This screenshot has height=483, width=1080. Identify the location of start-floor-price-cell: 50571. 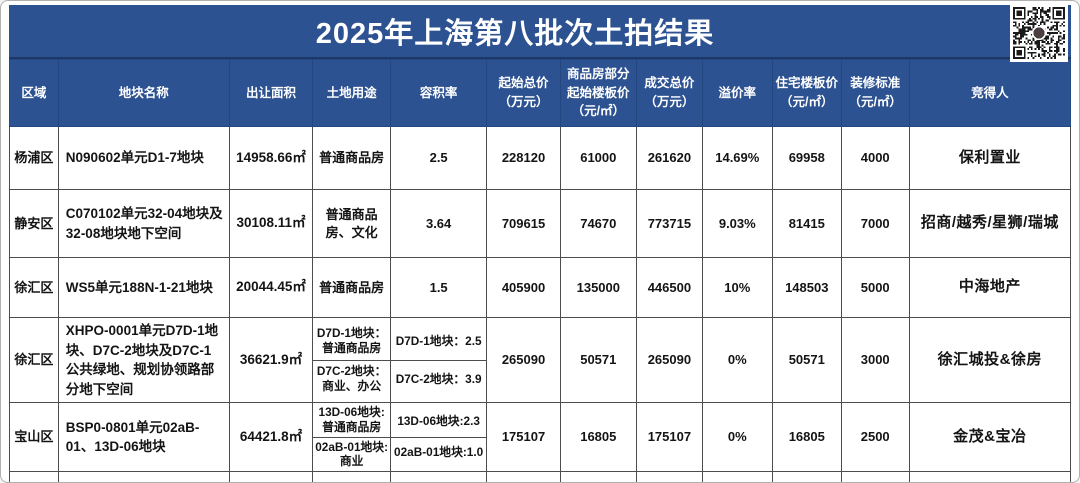
(598, 360).